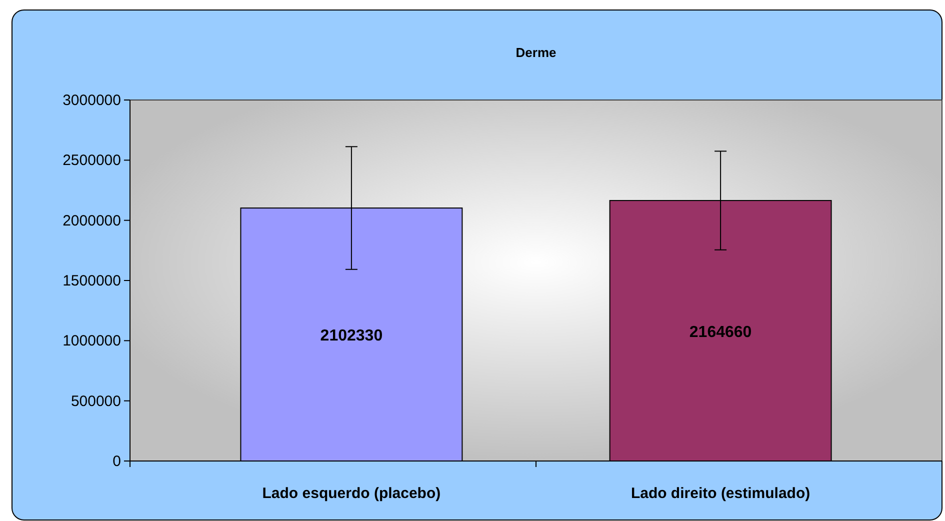 The height and width of the screenshot is (521, 945). Describe the element at coordinates (91, 341) in the screenshot. I see `y-tick-label: 1000000` at that location.